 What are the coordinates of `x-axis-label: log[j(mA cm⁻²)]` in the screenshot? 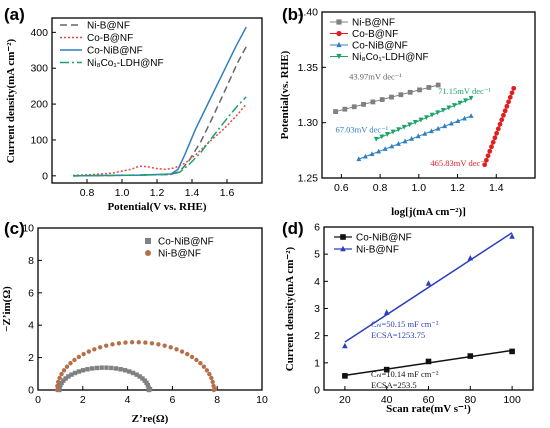 It's located at (428, 212).